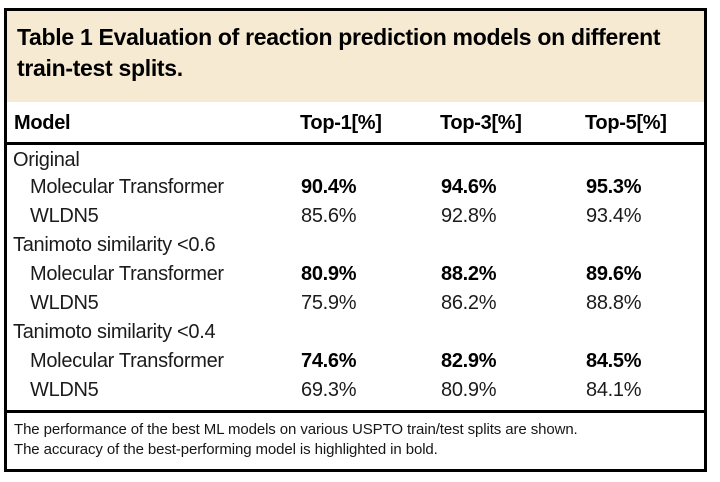  What do you see at coordinates (355, 158) in the screenshot?
I see `section-row-original: Original` at bounding box center [355, 158].